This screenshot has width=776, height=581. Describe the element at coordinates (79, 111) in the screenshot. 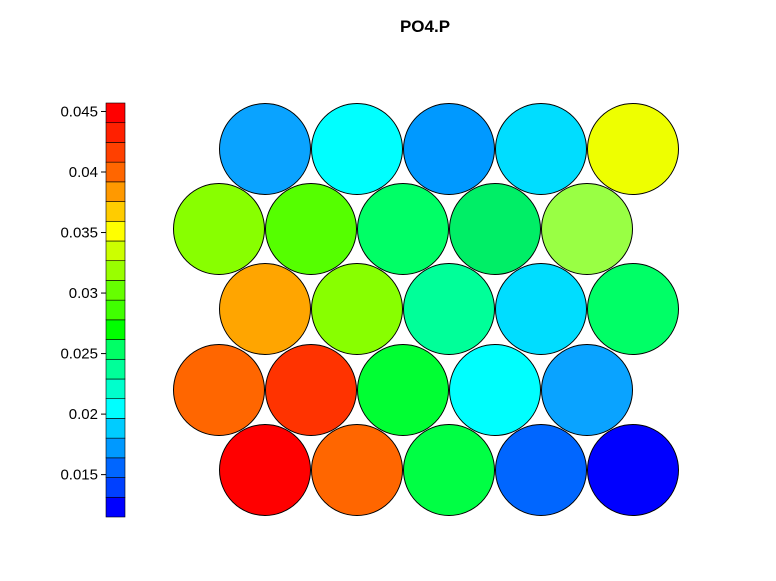

I see `colorbar-tick-label: 0.045` at that location.